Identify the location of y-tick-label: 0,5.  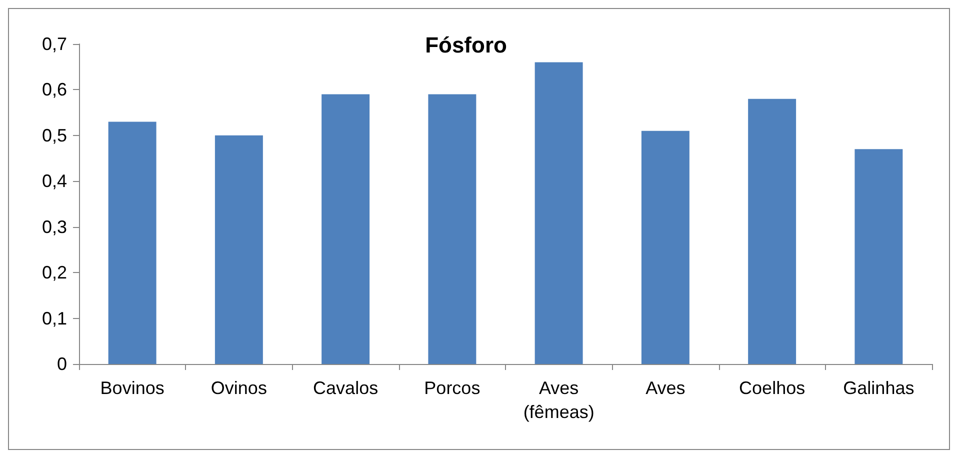
(54, 135).